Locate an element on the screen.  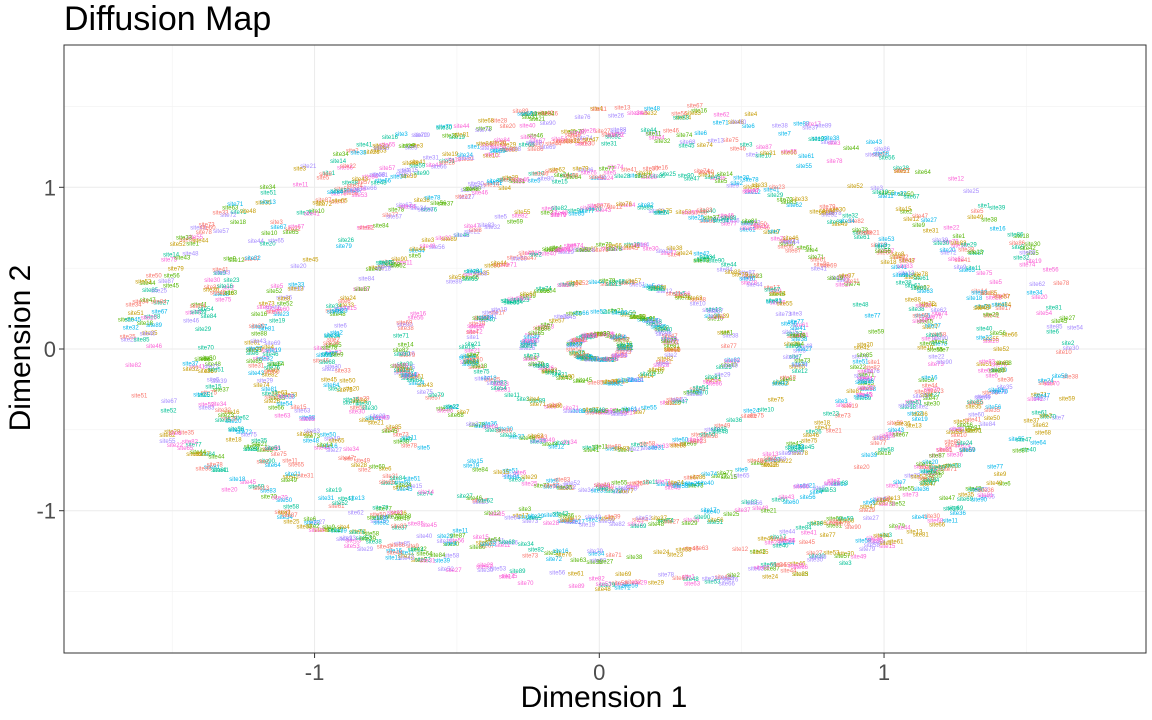
point-label: site12 is located at coordinates (492, 514).